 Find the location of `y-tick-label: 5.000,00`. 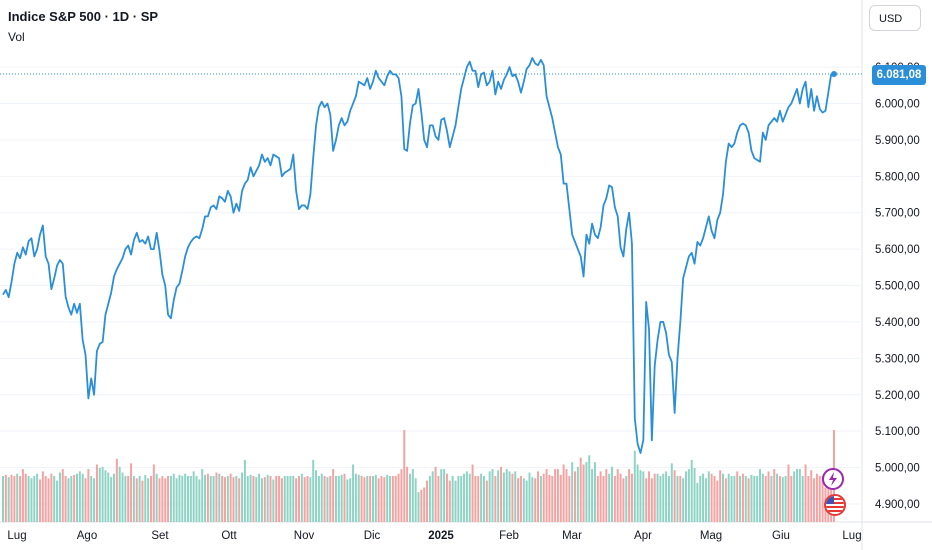

y-tick-label: 5.000,00 is located at coordinates (897, 469).